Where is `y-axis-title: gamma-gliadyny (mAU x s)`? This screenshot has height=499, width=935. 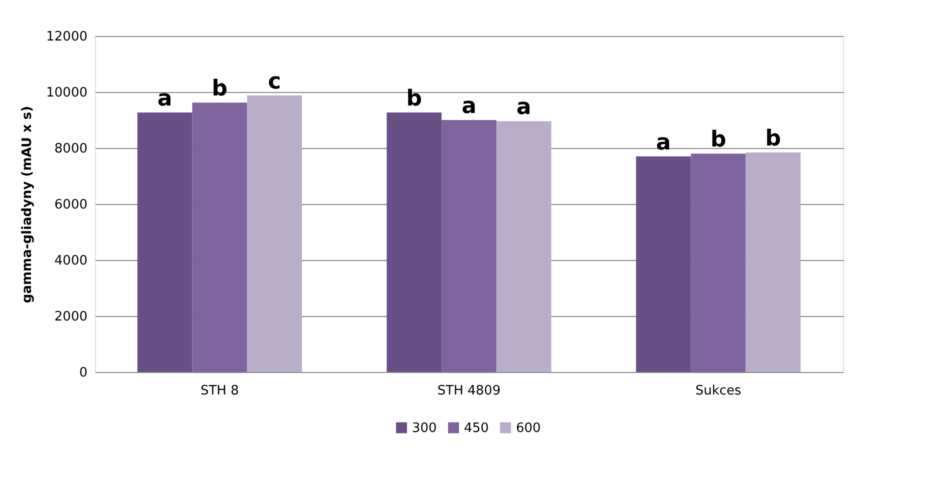
y-axis-title: gamma-gliadyny (mAU x s) is located at coordinates (28, 205).